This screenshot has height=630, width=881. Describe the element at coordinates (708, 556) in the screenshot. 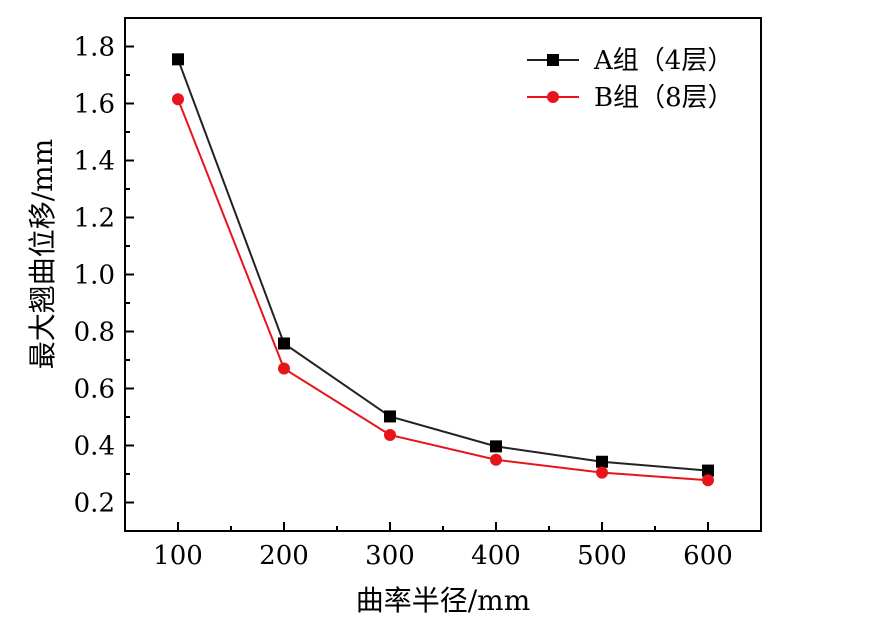

I see `x-tick-label: 600` at that location.